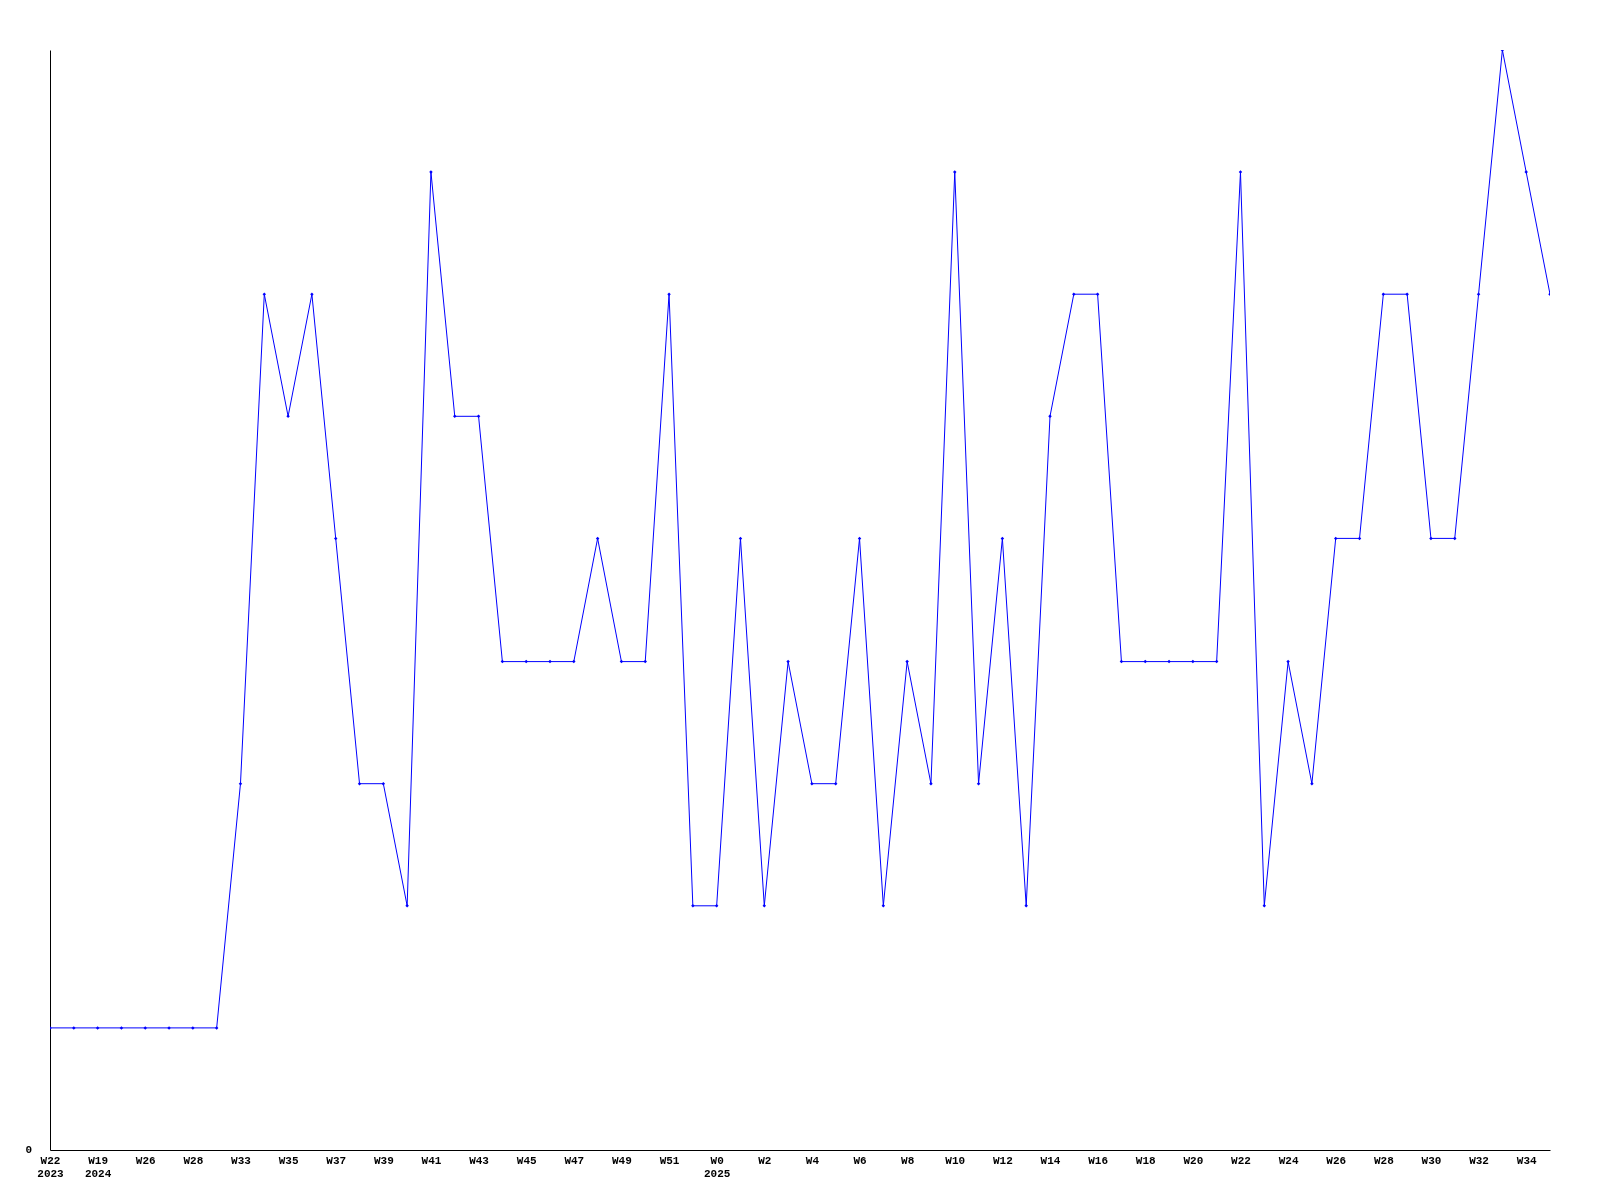  I want to click on x-tick-label: W14, so click(1050, 1160).